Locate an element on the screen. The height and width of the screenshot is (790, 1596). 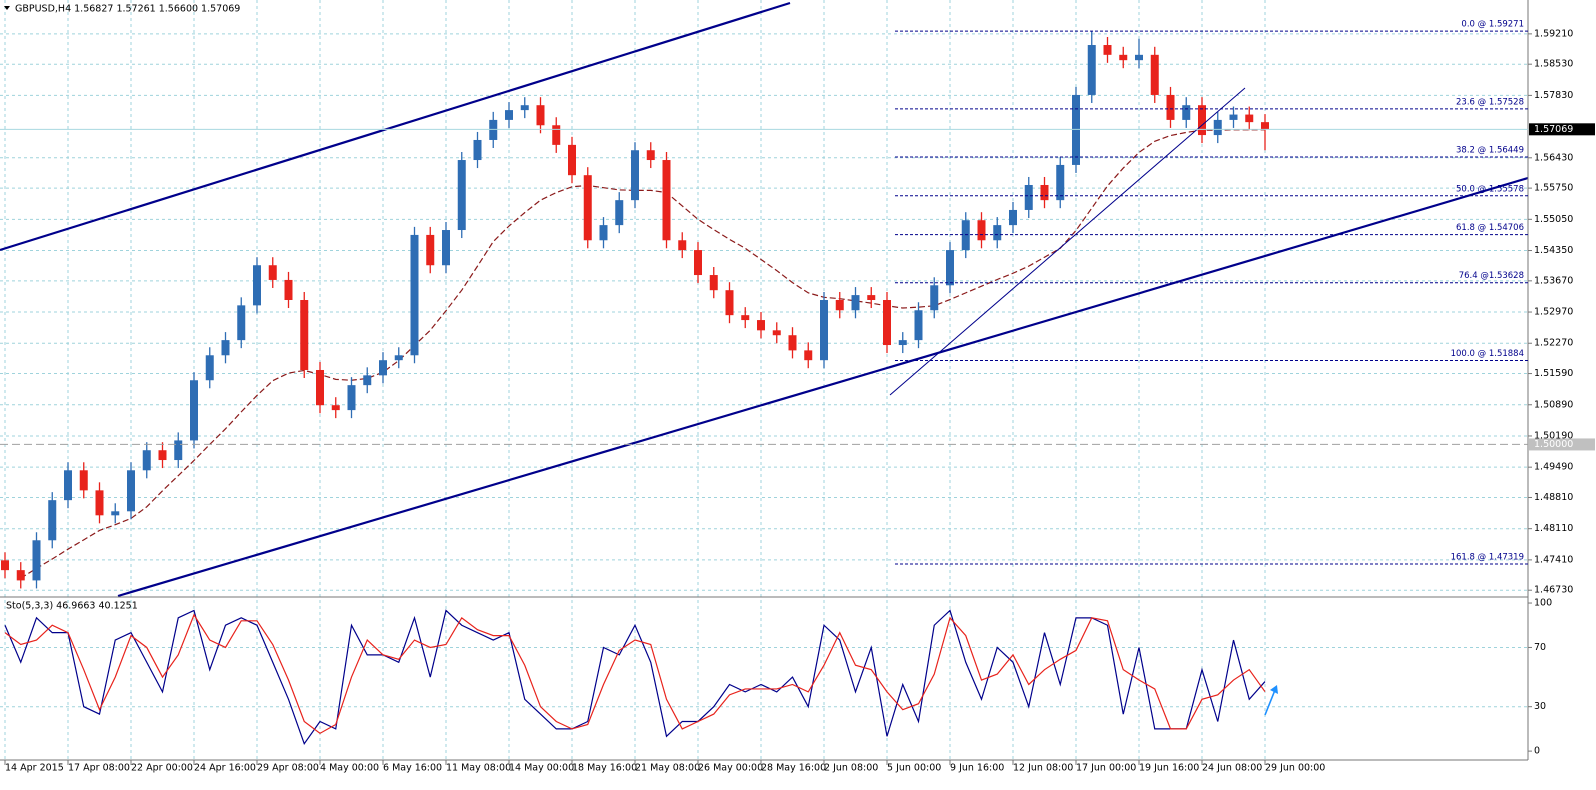
x-tick-label: 22 Apr 00:00 is located at coordinates (162, 768).